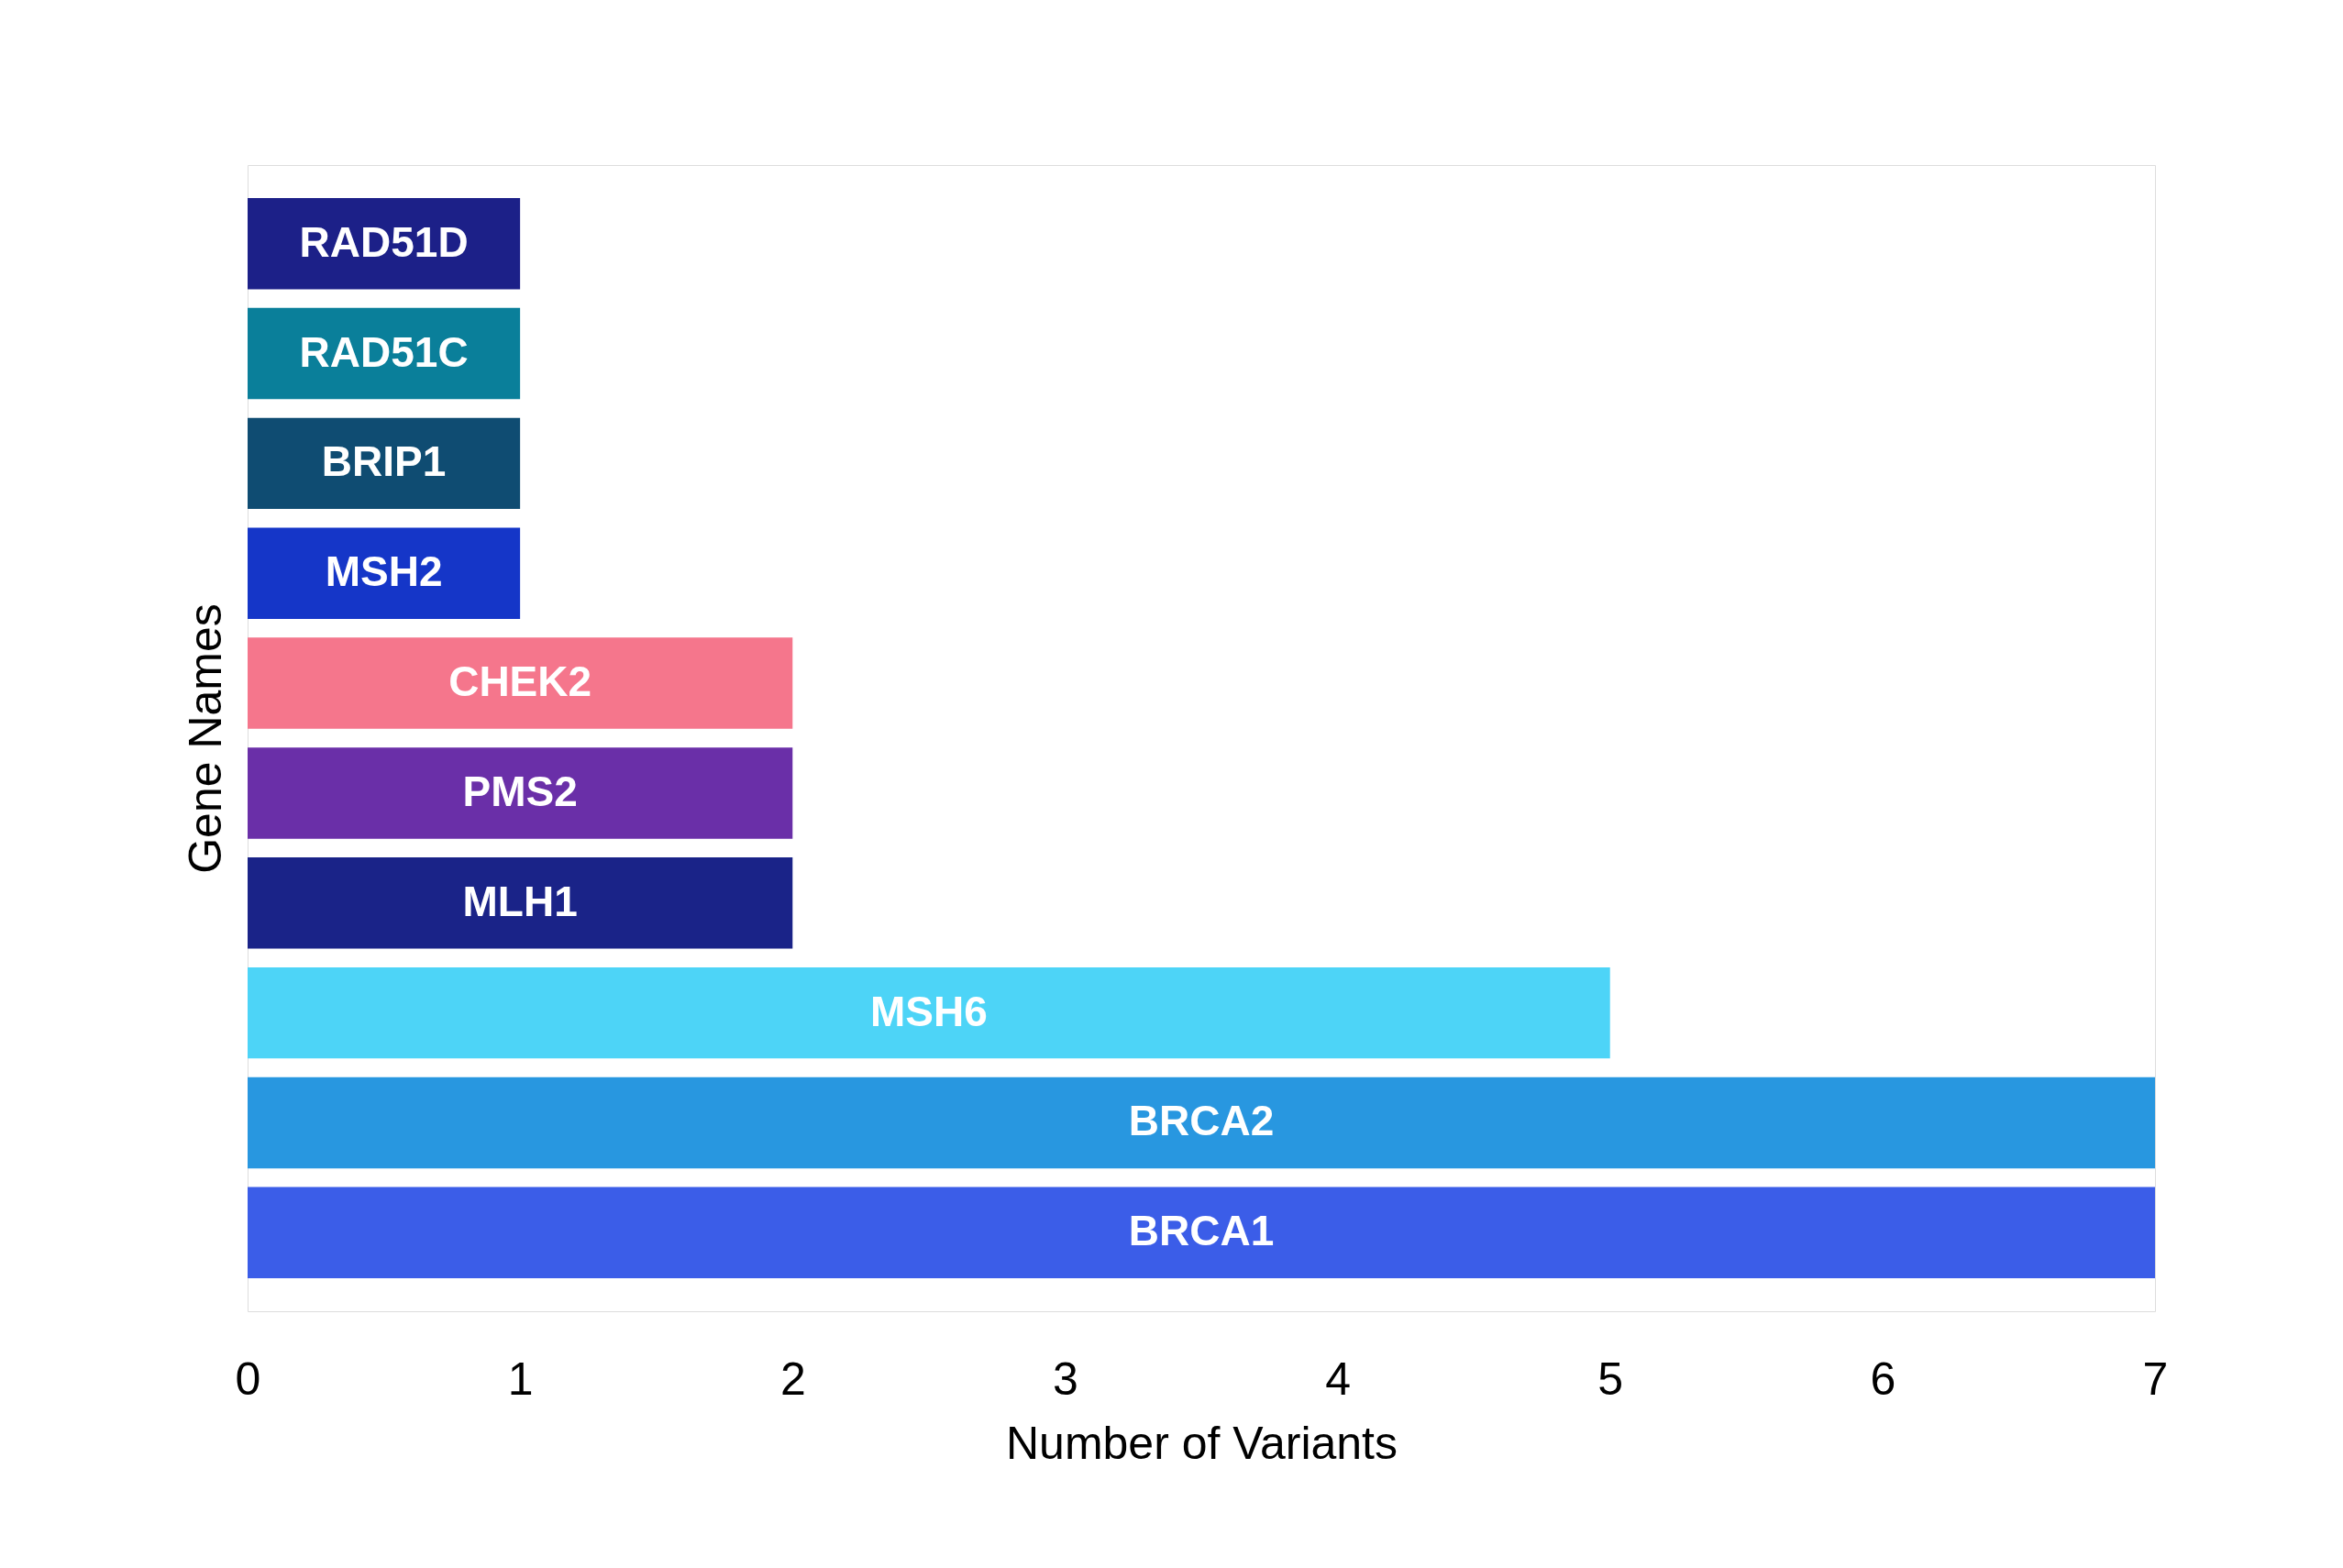 This screenshot has height=1568, width=2343. I want to click on y-tick-label: MSH2, so click(384, 572).